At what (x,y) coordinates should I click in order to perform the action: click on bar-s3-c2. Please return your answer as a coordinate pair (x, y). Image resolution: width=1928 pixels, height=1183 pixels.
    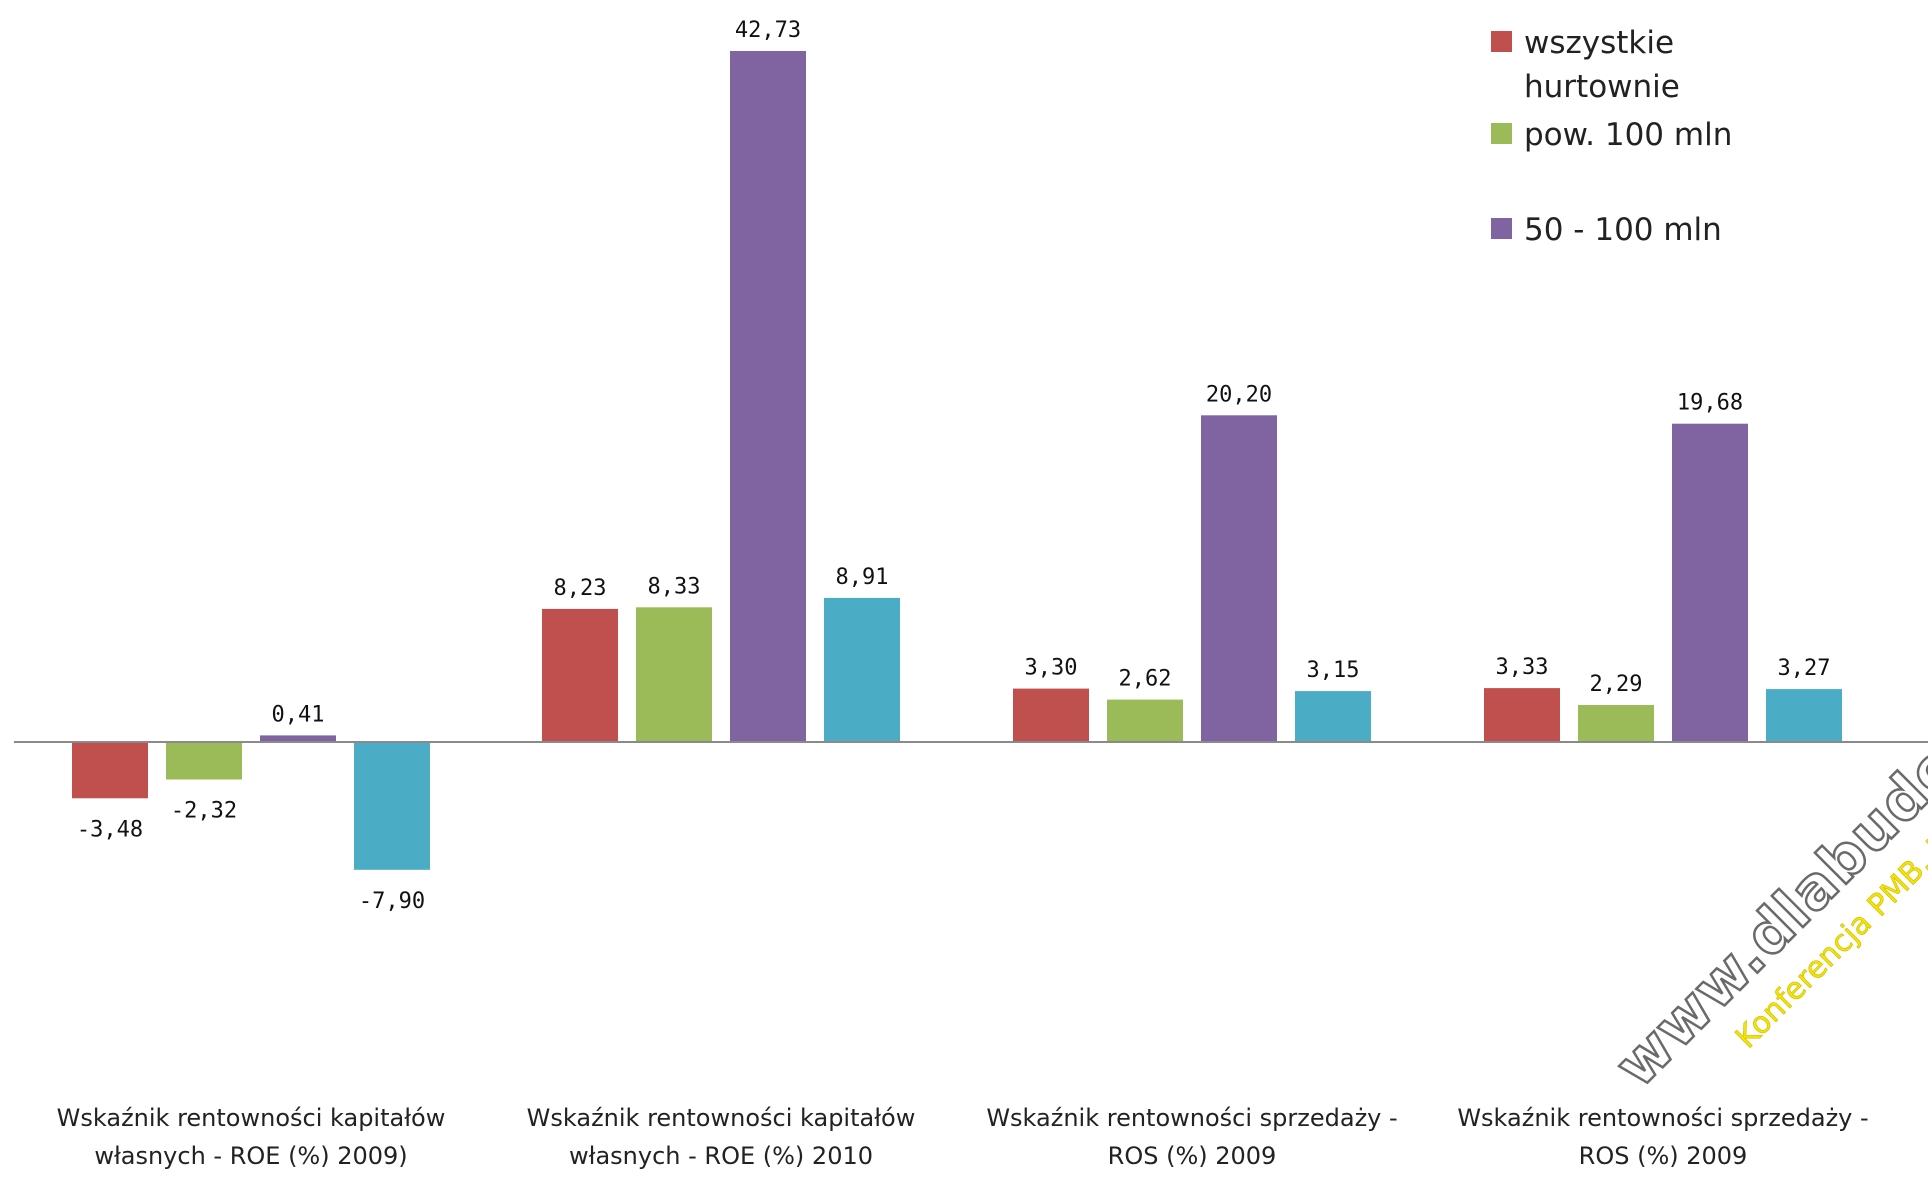
    Looking at the image, I should click on (1333, 716).